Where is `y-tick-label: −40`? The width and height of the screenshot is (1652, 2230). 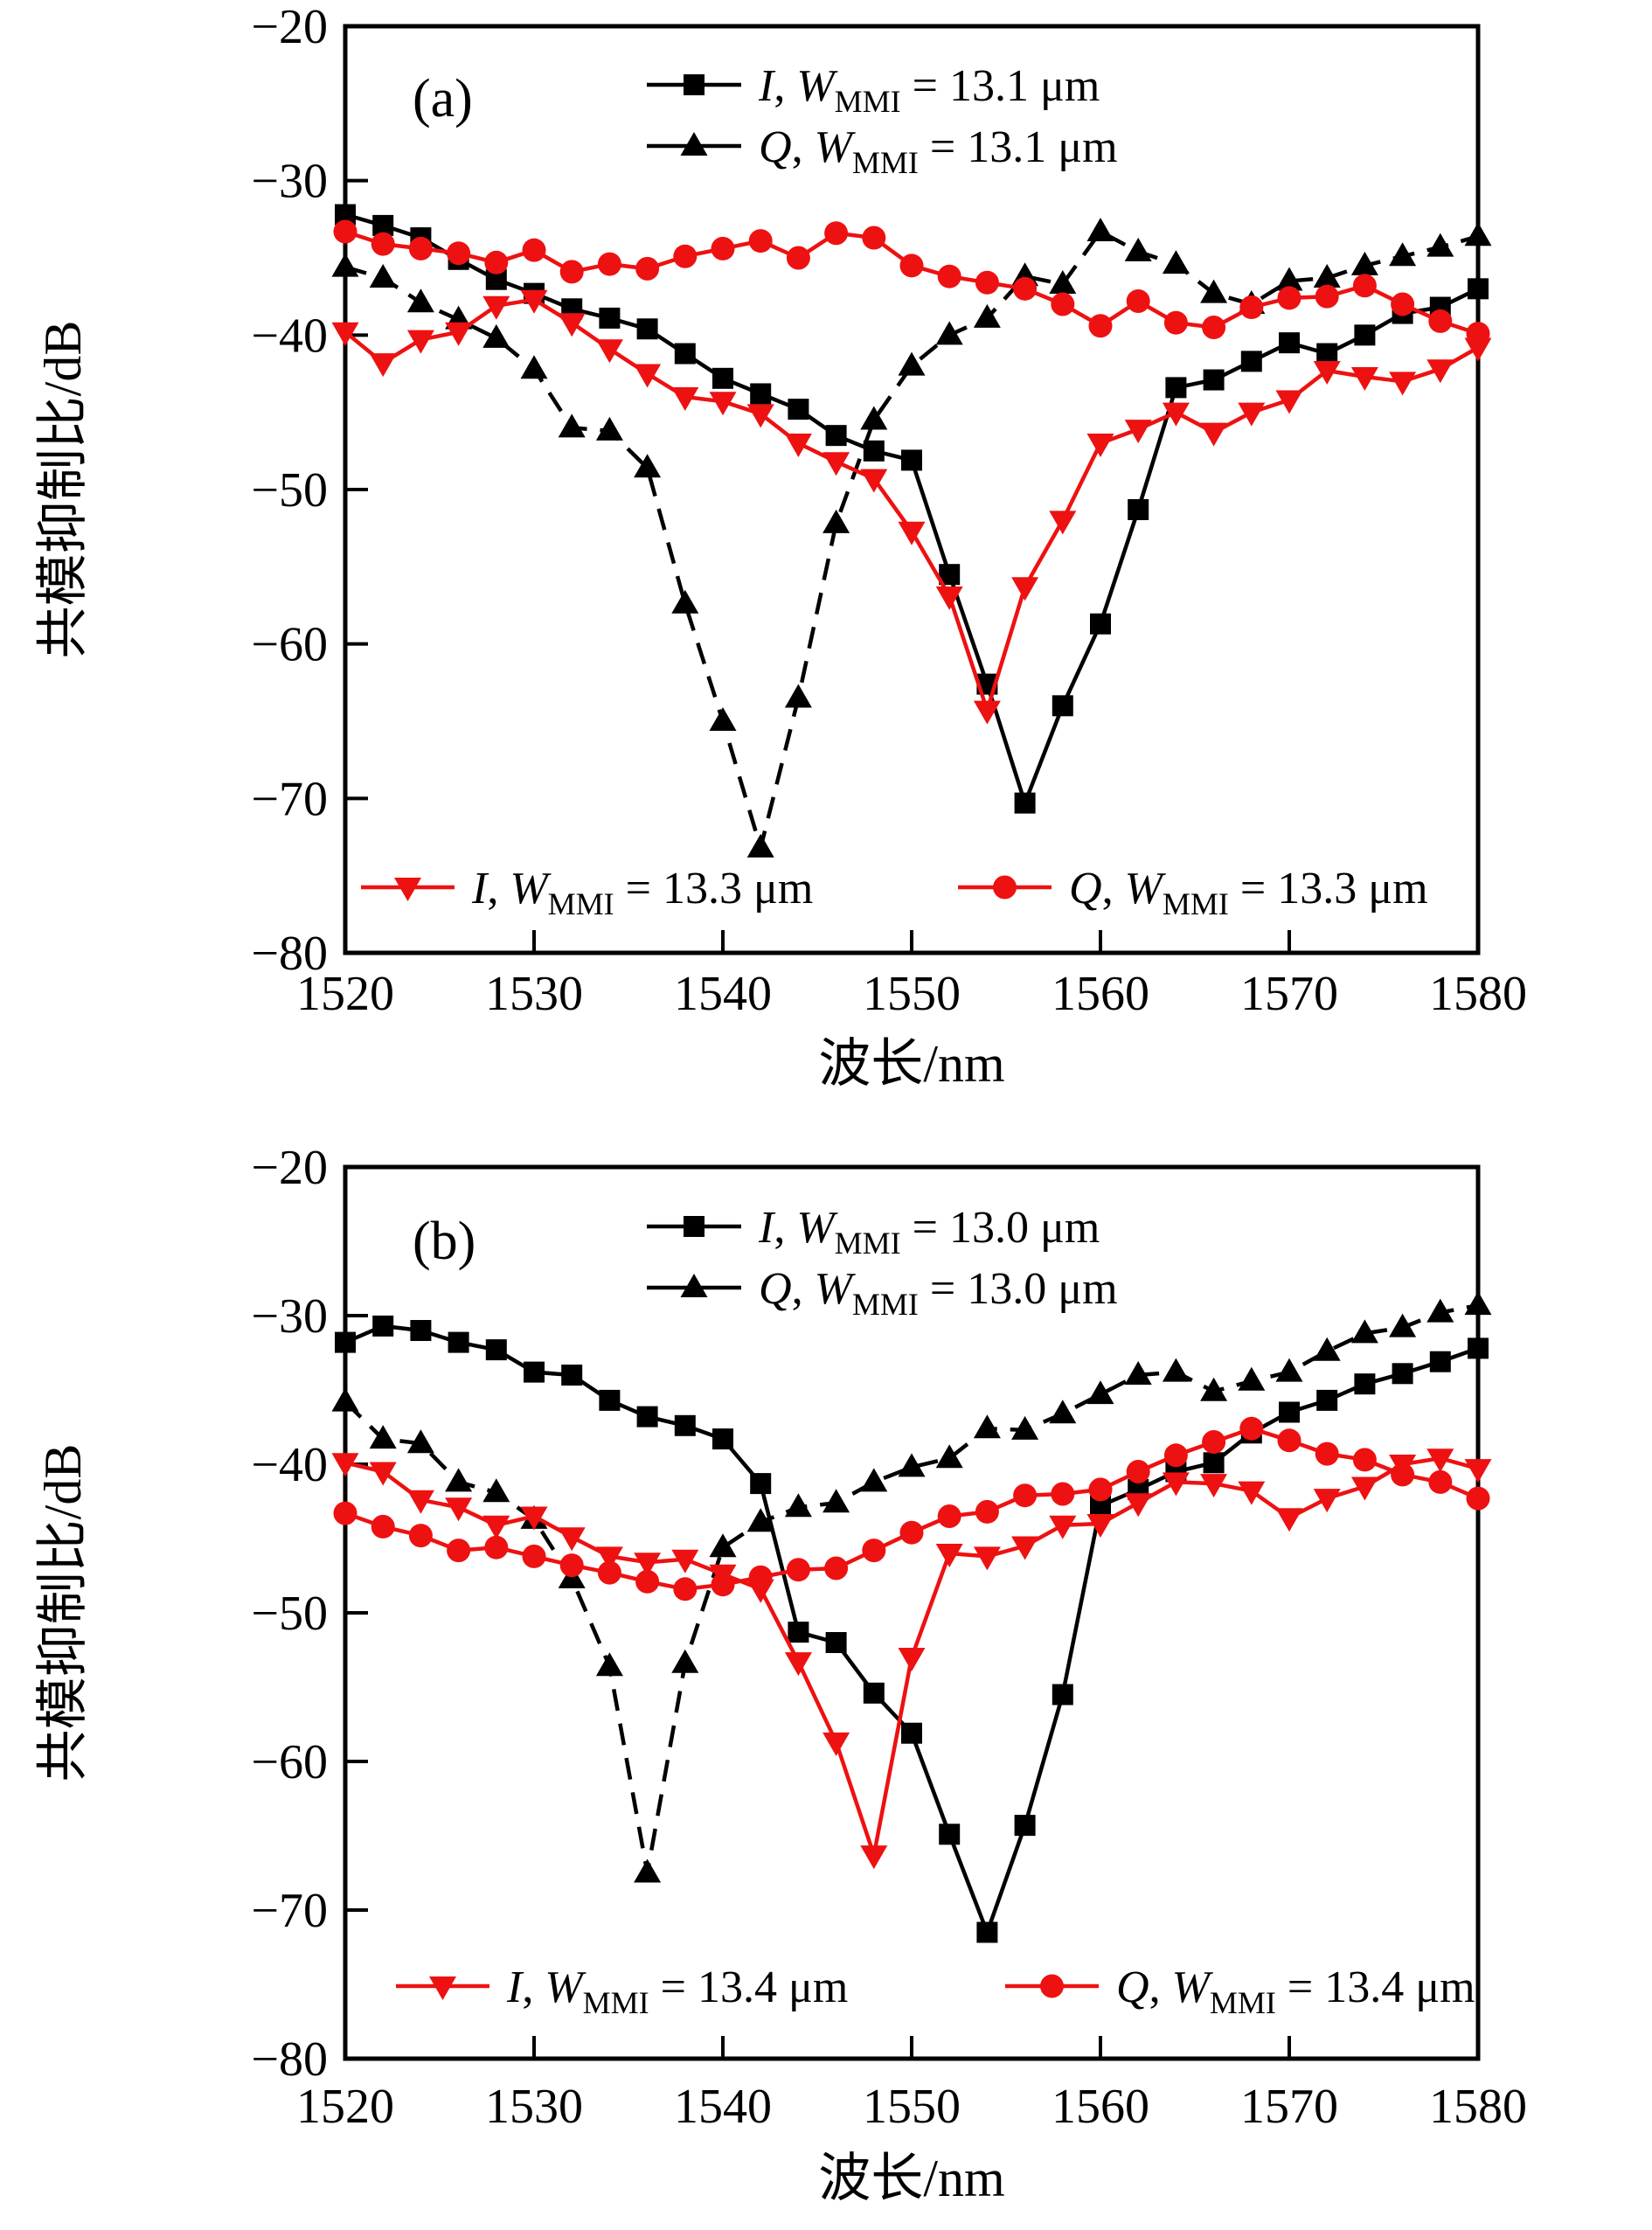
y-tick-label: −40 is located at coordinates (290, 1465).